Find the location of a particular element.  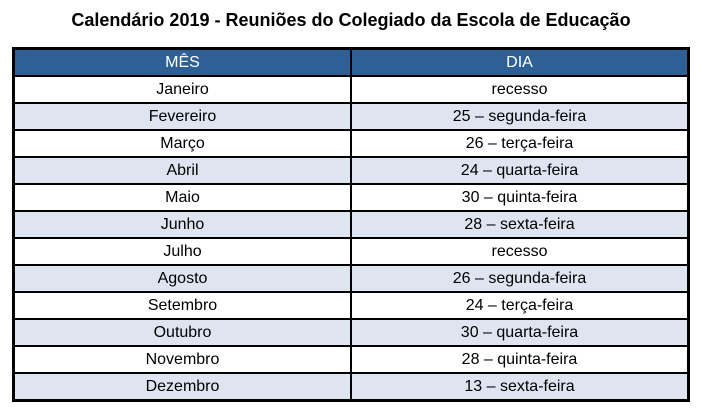

month-cell: Julho is located at coordinates (182, 251).